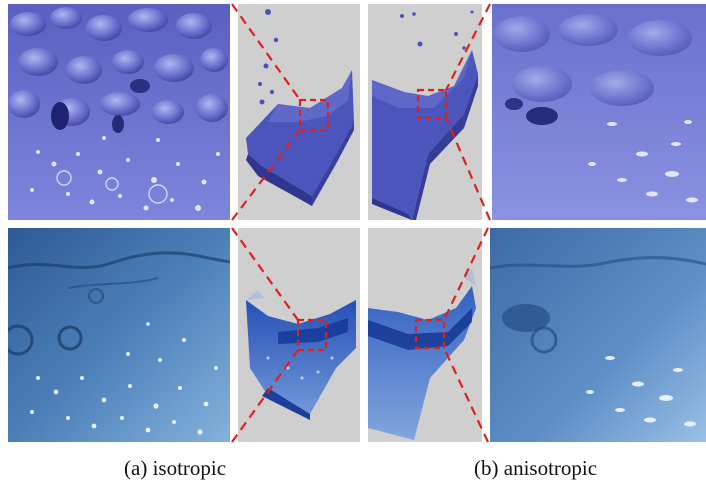 The height and width of the screenshot is (485, 706). I want to click on anisotropic-surface-zoom-panel, so click(599, 112).